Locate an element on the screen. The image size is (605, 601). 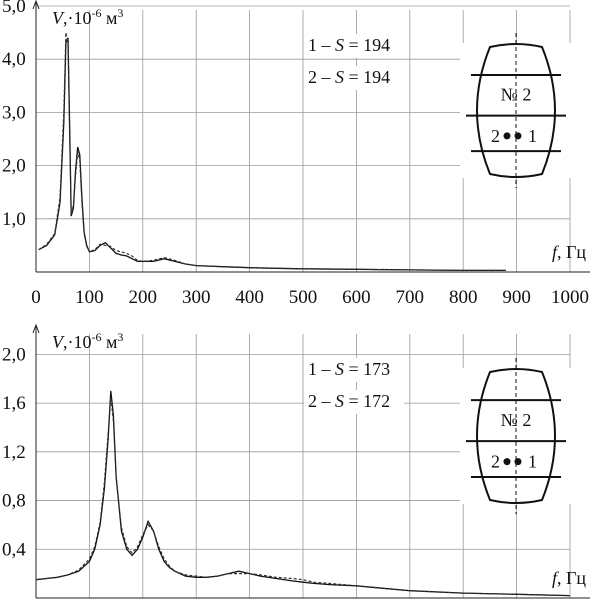
y-tick-label: 0,8 is located at coordinates (14, 501).